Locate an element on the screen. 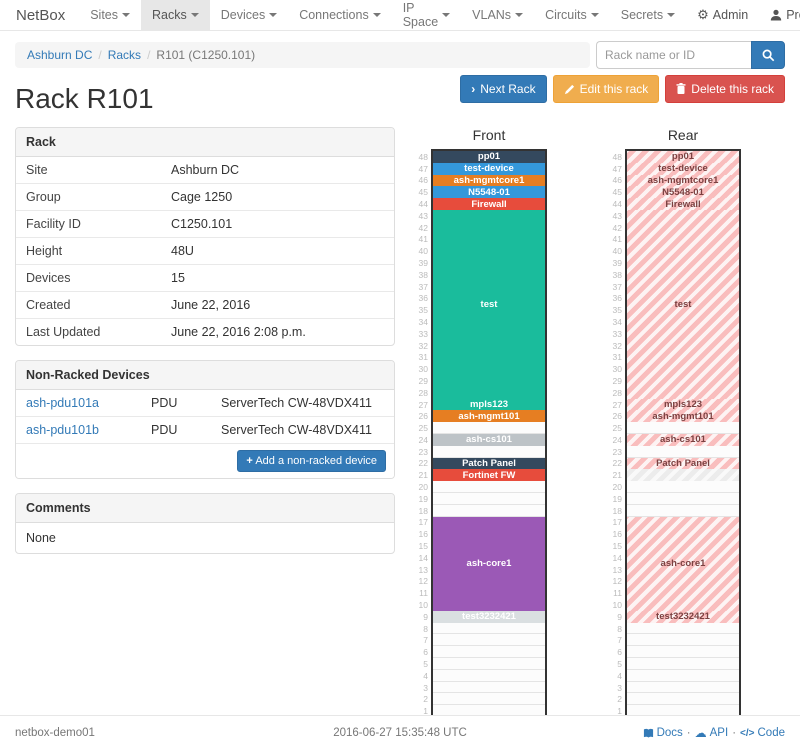 Image resolution: width=800 pixels, height=753 pixels. unit-number: 33 is located at coordinates (423, 333).